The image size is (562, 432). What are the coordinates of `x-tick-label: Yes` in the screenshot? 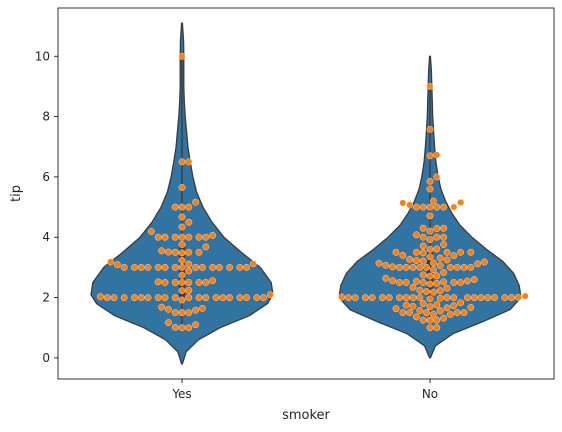 It's located at (181, 394).